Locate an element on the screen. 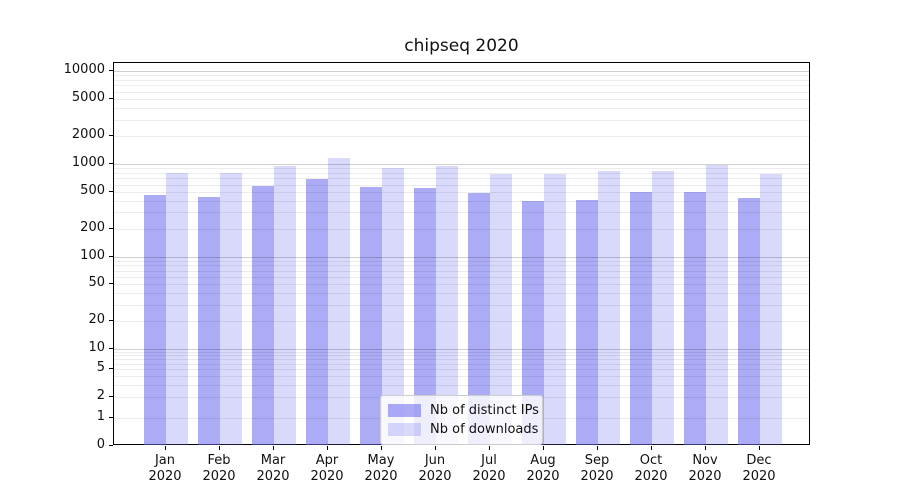 Image resolution: width=900 pixels, height=500 pixels. y-tick-label: 1 is located at coordinates (100, 416).